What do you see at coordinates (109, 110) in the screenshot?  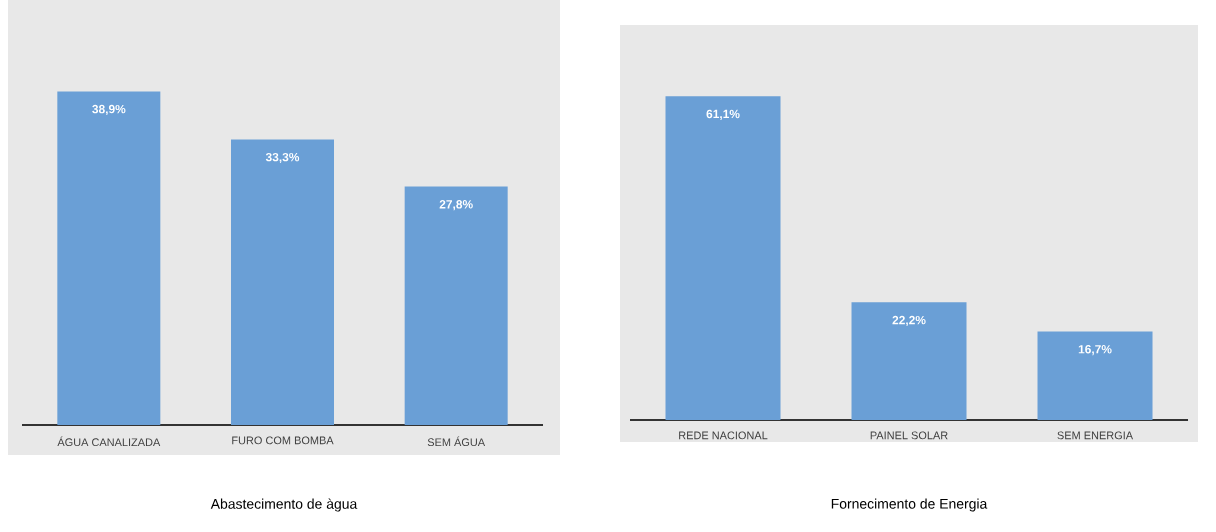 I see `data-label: 38,9%` at bounding box center [109, 110].